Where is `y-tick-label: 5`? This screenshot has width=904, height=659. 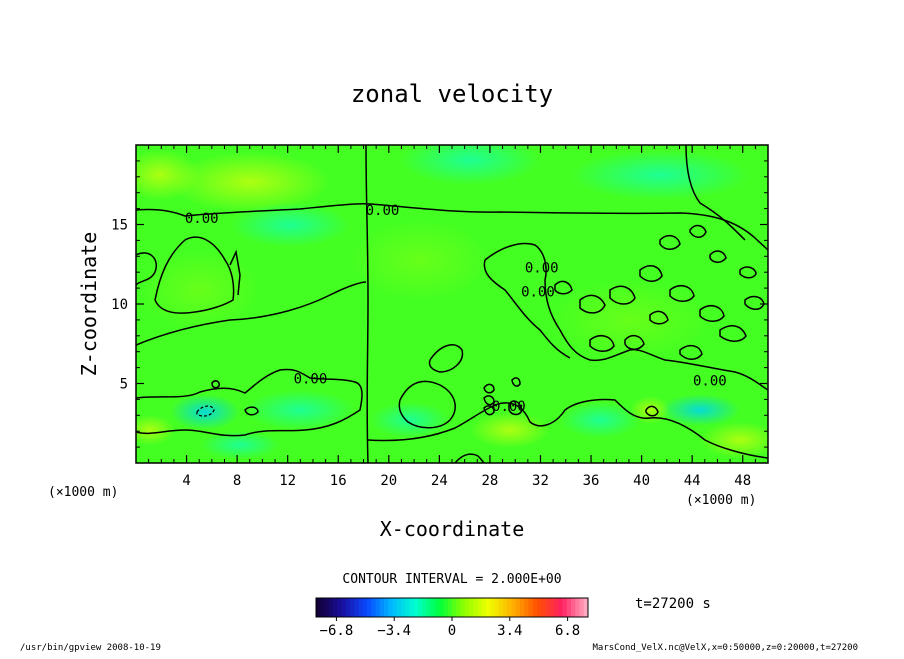
y-tick-label: 5 is located at coordinates (124, 385).